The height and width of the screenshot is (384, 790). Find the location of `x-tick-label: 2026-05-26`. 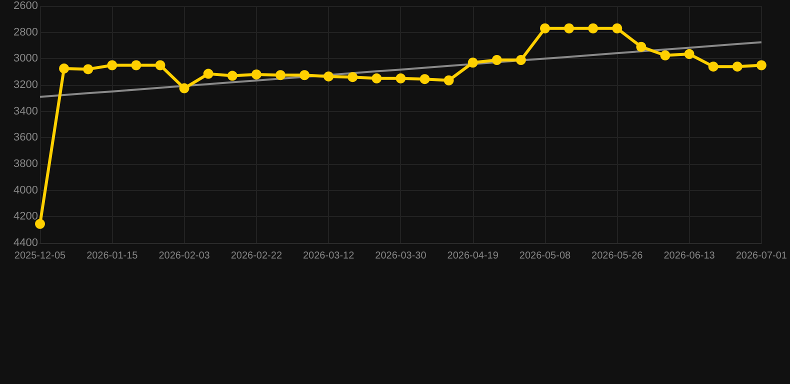

x-tick-label: 2026-05-26 is located at coordinates (618, 256).